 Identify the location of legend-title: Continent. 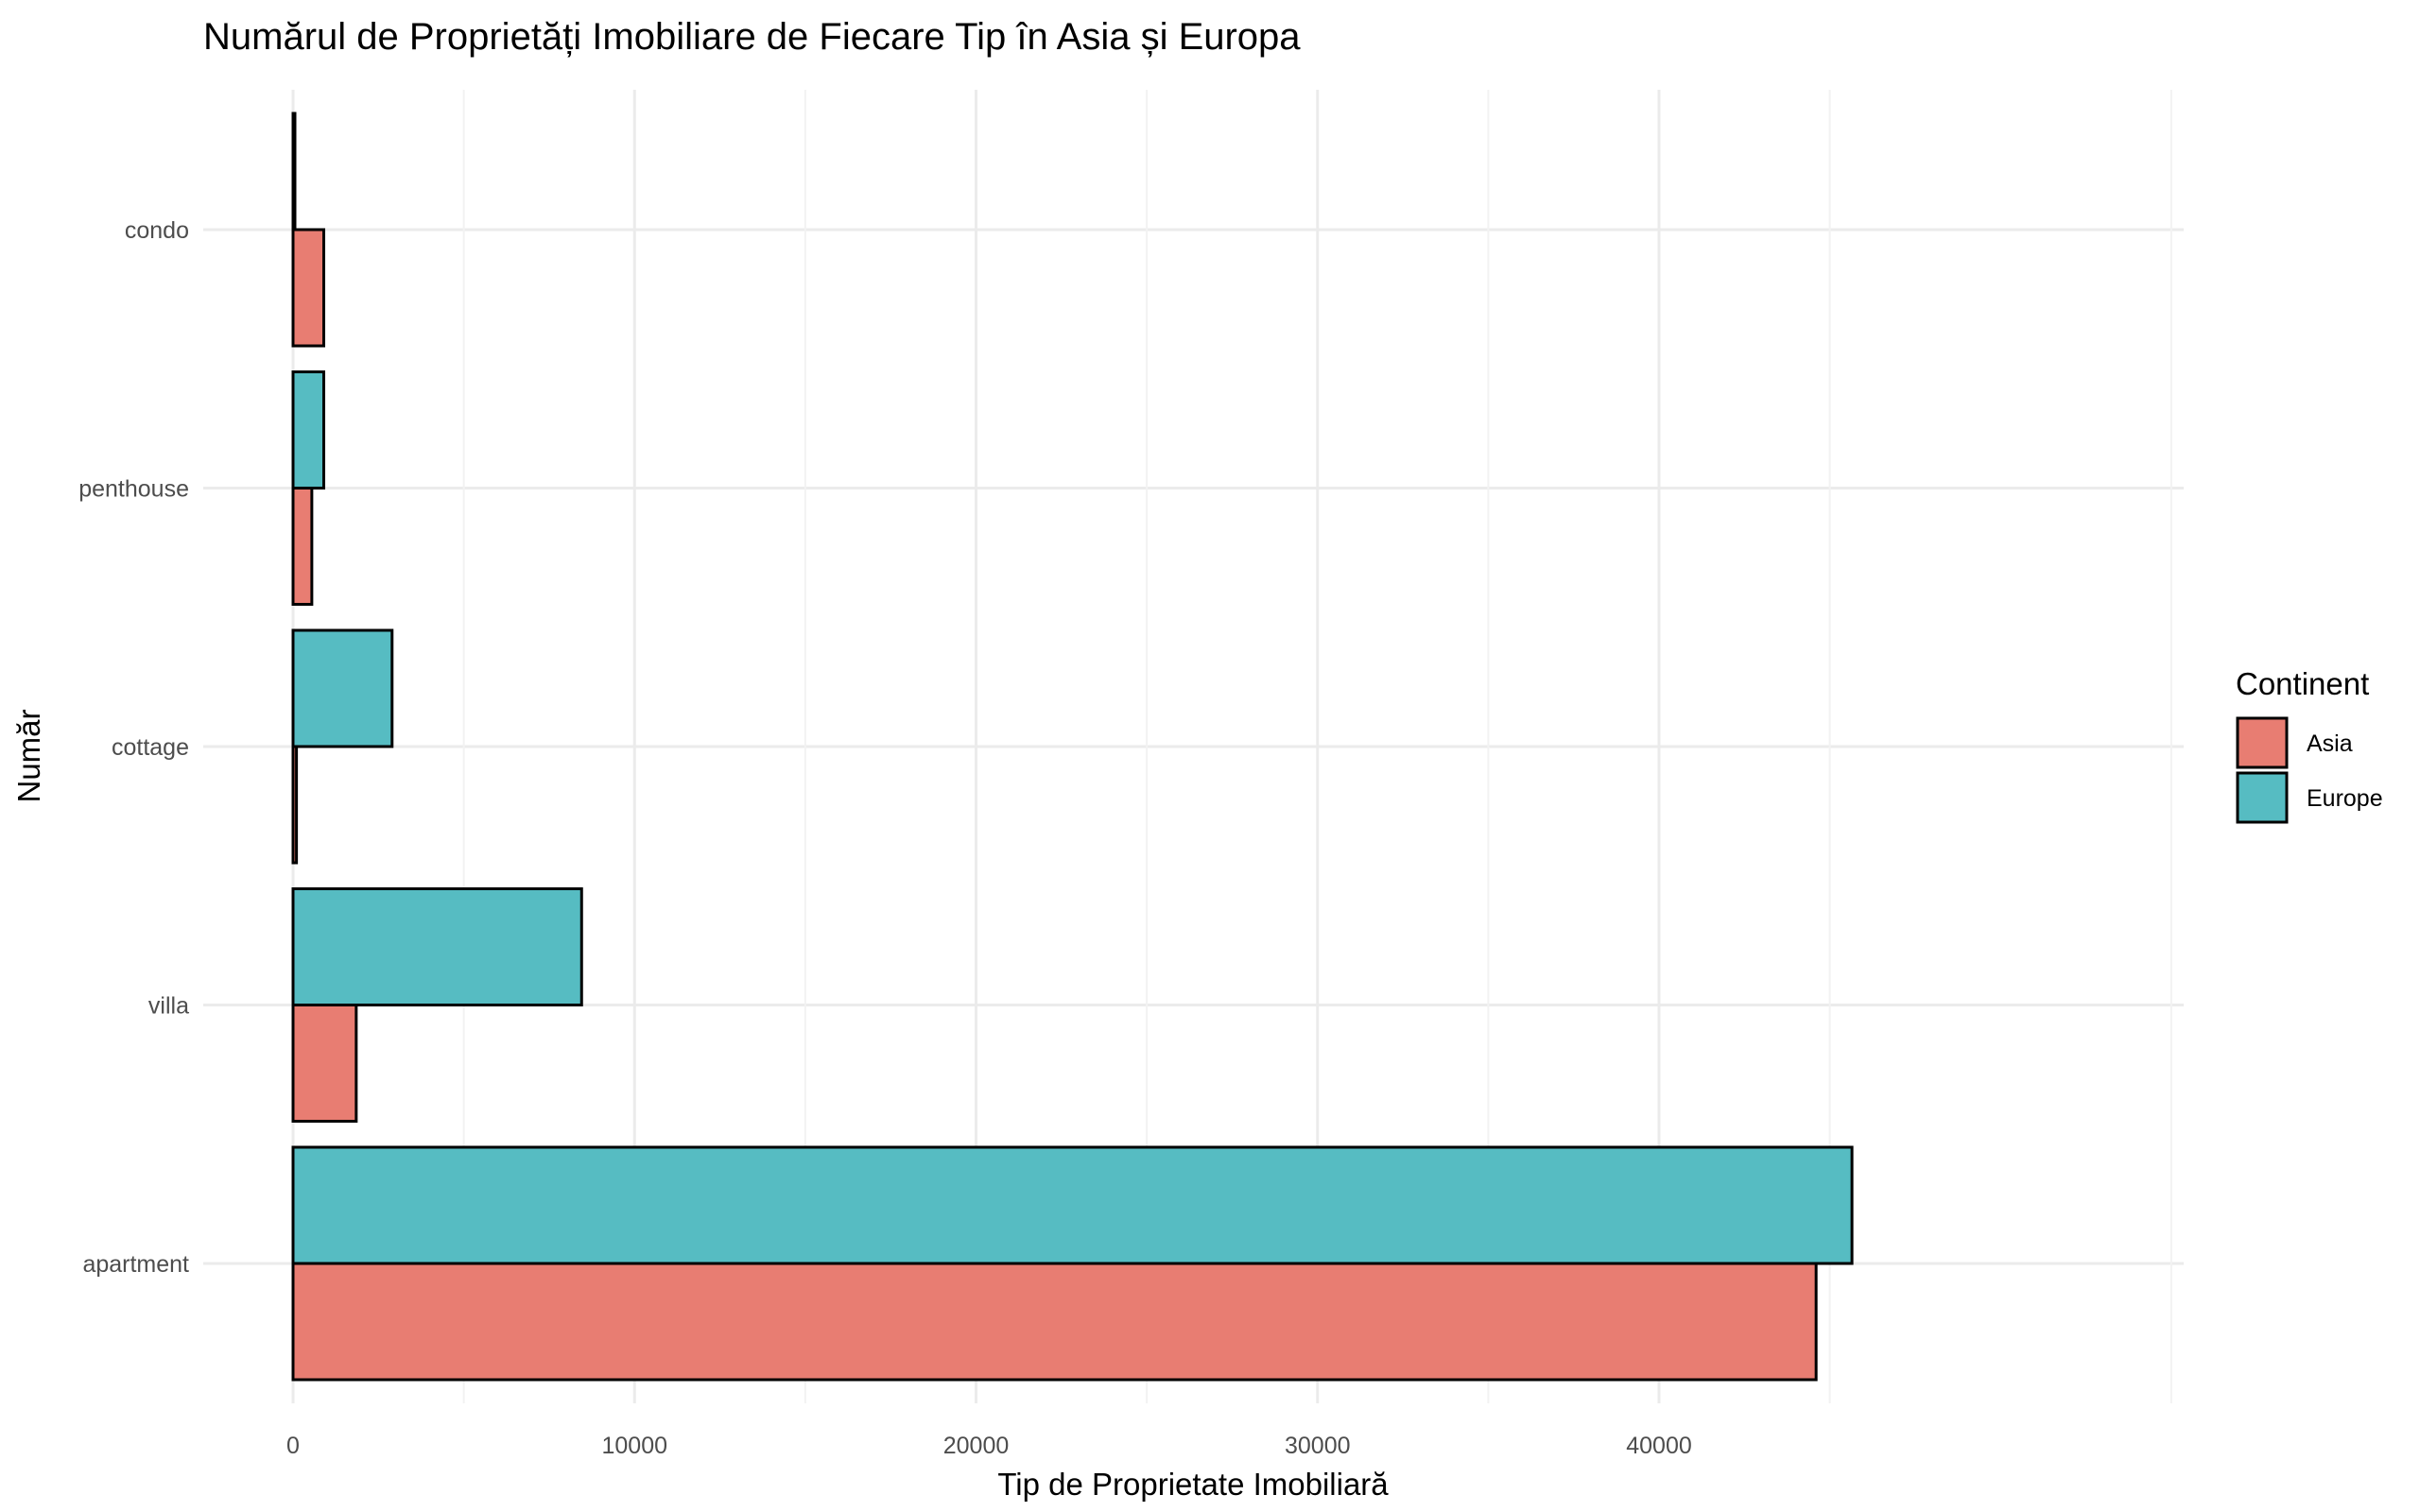
(2302, 683).